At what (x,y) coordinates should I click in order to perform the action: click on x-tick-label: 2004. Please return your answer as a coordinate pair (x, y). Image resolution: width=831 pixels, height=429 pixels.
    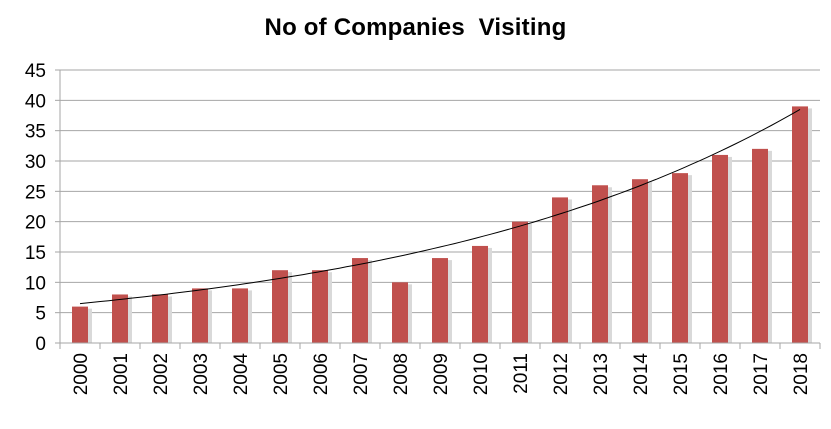
    Looking at the image, I should click on (241, 374).